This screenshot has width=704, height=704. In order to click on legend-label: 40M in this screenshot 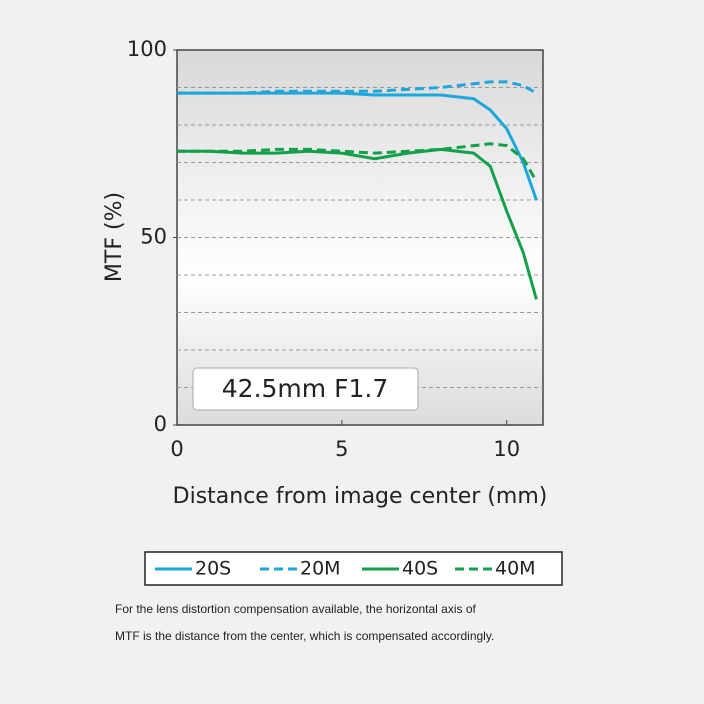, I will do `click(515, 569)`.